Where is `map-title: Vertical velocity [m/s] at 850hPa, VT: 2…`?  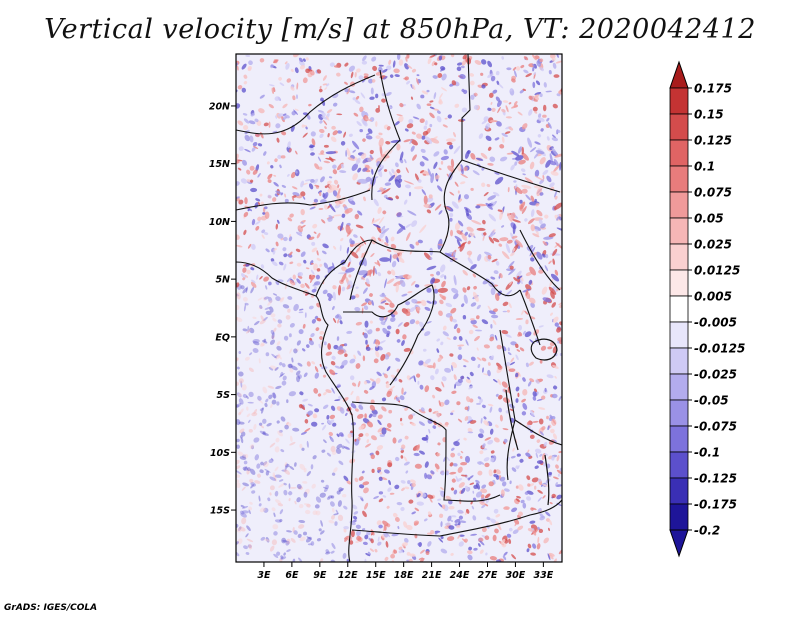 map-title: Vertical velocity [m/s] at 850hPa, VT: 2… is located at coordinates (400, 29).